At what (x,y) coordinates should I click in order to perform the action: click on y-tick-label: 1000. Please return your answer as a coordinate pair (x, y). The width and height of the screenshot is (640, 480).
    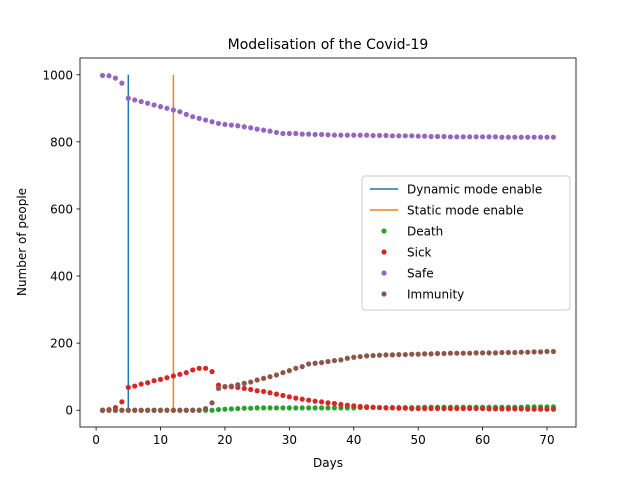
    Looking at the image, I should click on (57, 75).